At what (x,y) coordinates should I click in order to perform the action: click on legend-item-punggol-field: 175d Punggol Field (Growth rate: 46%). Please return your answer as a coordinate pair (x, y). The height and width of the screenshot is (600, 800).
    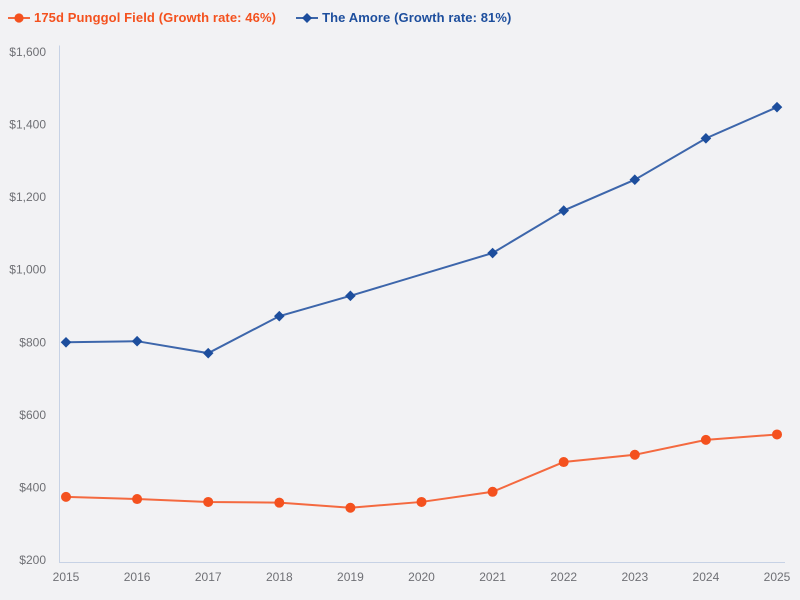
    Looking at the image, I should click on (142, 17).